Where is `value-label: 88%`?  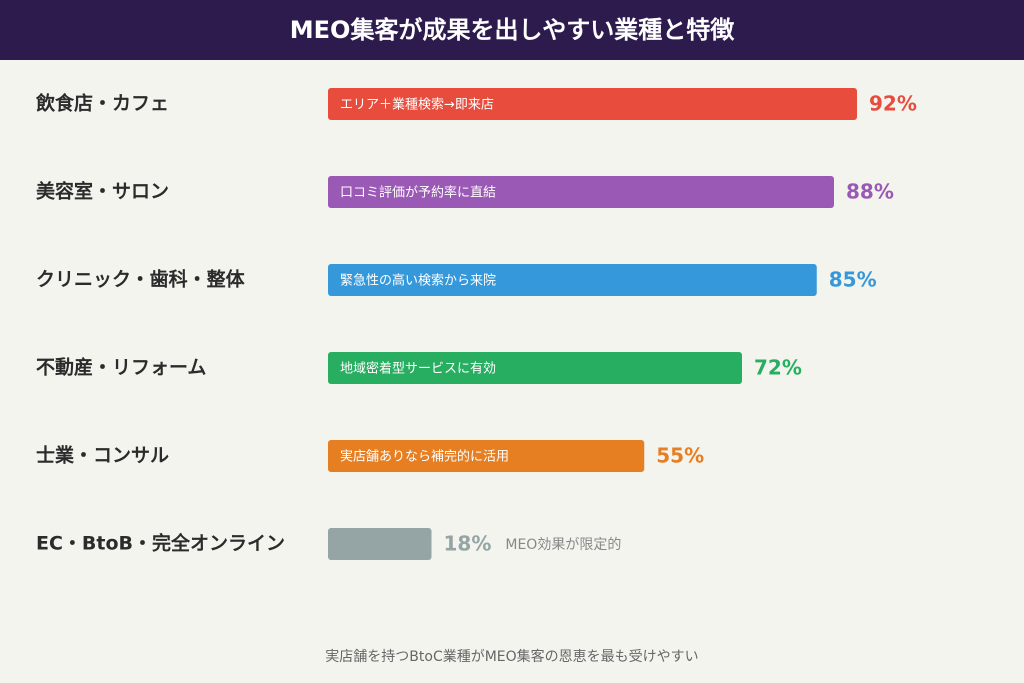 value-label: 88% is located at coordinates (870, 192).